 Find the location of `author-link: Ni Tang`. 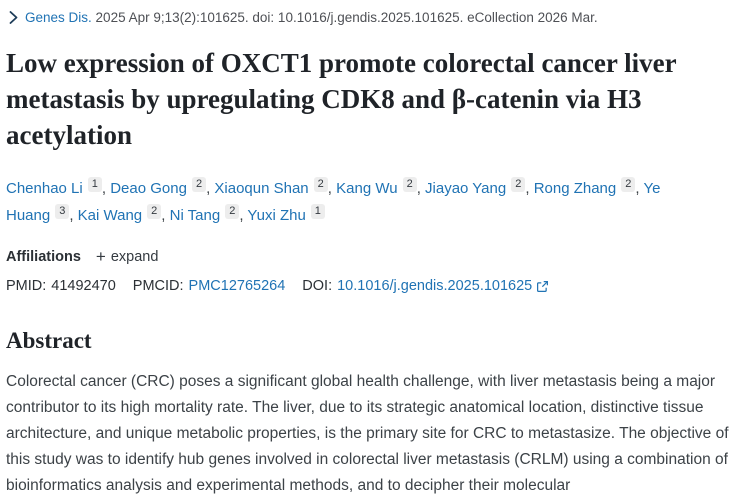

author-link: Ni Tang is located at coordinates (195, 215).